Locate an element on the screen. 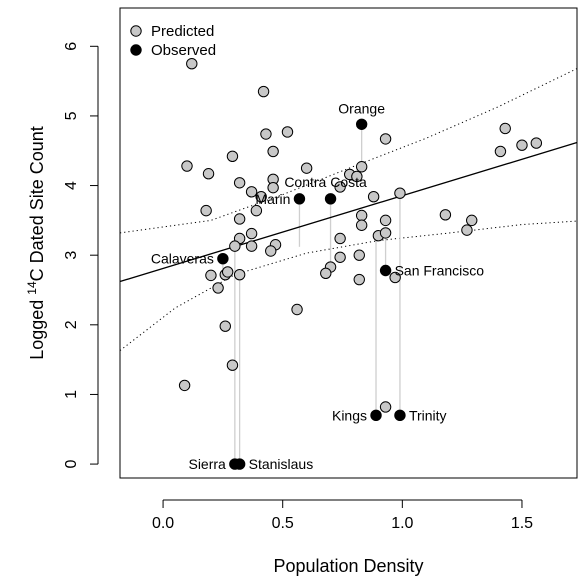 The height and width of the screenshot is (580, 578). y-axis-label-suffix: C Dated Site Count is located at coordinates (37, 203).